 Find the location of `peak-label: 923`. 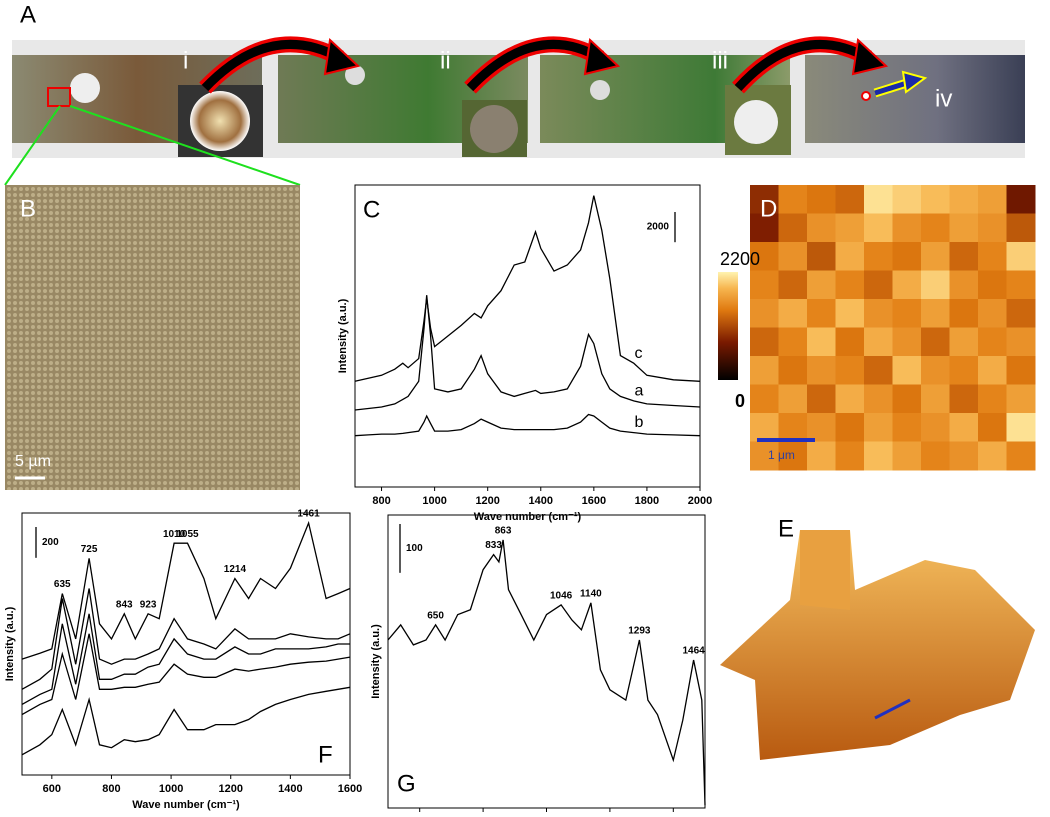

peak-label: 923 is located at coordinates (148, 604).